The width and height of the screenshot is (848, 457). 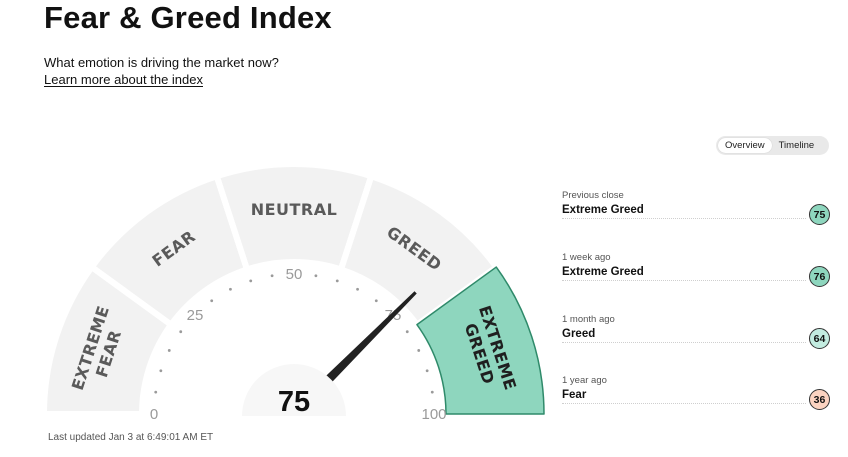 I want to click on gauge-label-extreme-fear: EXTREMEFEAR, so click(x=99, y=350).